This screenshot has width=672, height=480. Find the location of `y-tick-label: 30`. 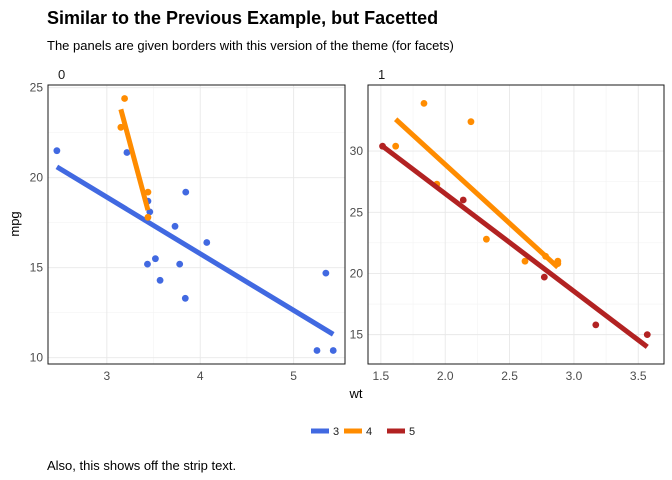

y-tick-label: 30 is located at coordinates (357, 151).